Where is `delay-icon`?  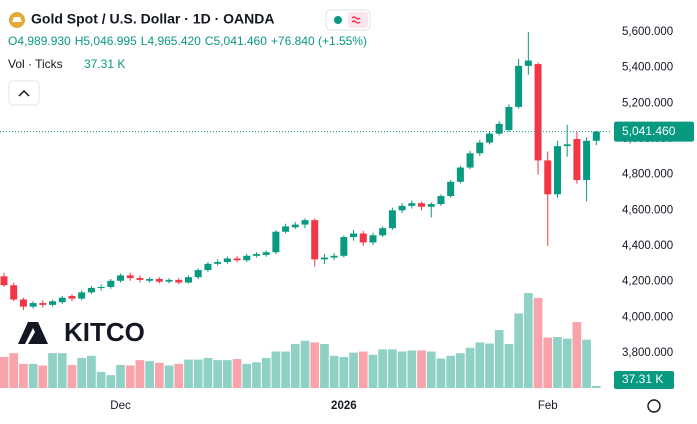 delay-icon is located at coordinates (356, 20).